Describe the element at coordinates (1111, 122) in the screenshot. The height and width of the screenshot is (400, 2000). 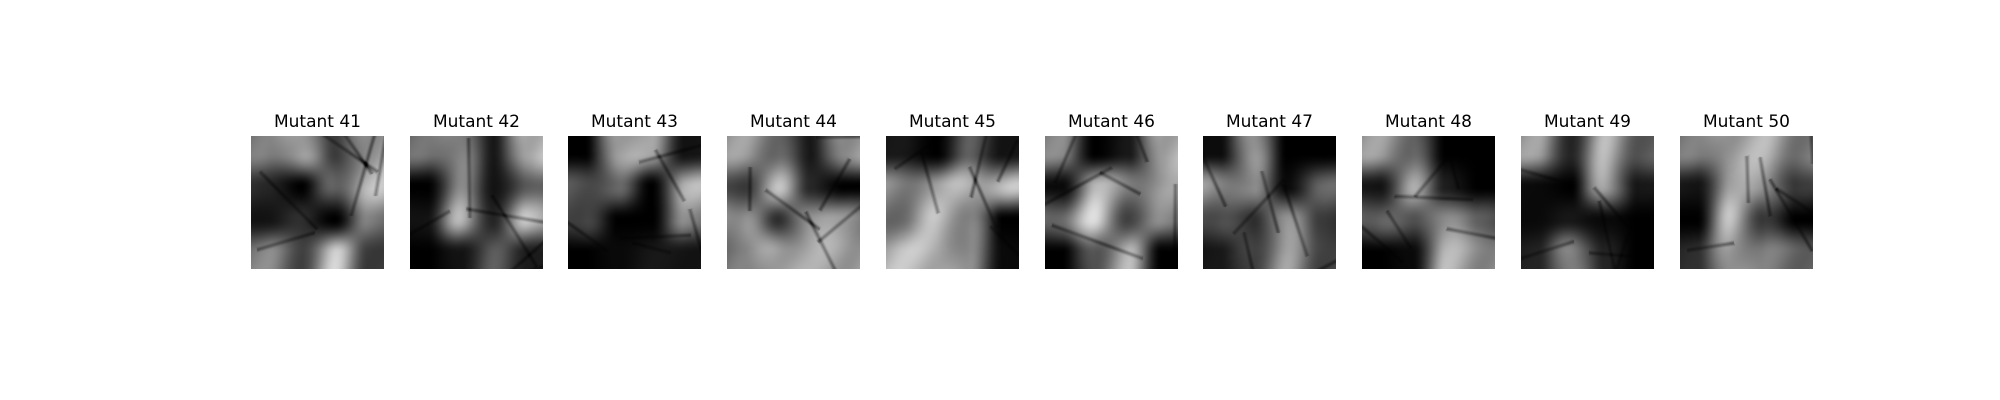
I see `panel-title: Mutant 46` at that location.